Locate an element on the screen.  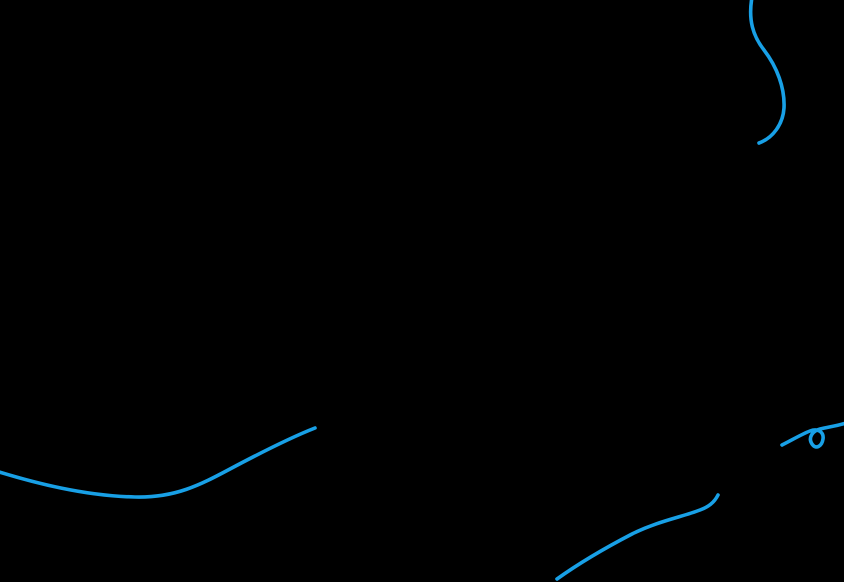
stroke-pigtail-right-edge is located at coordinates (812, 435).